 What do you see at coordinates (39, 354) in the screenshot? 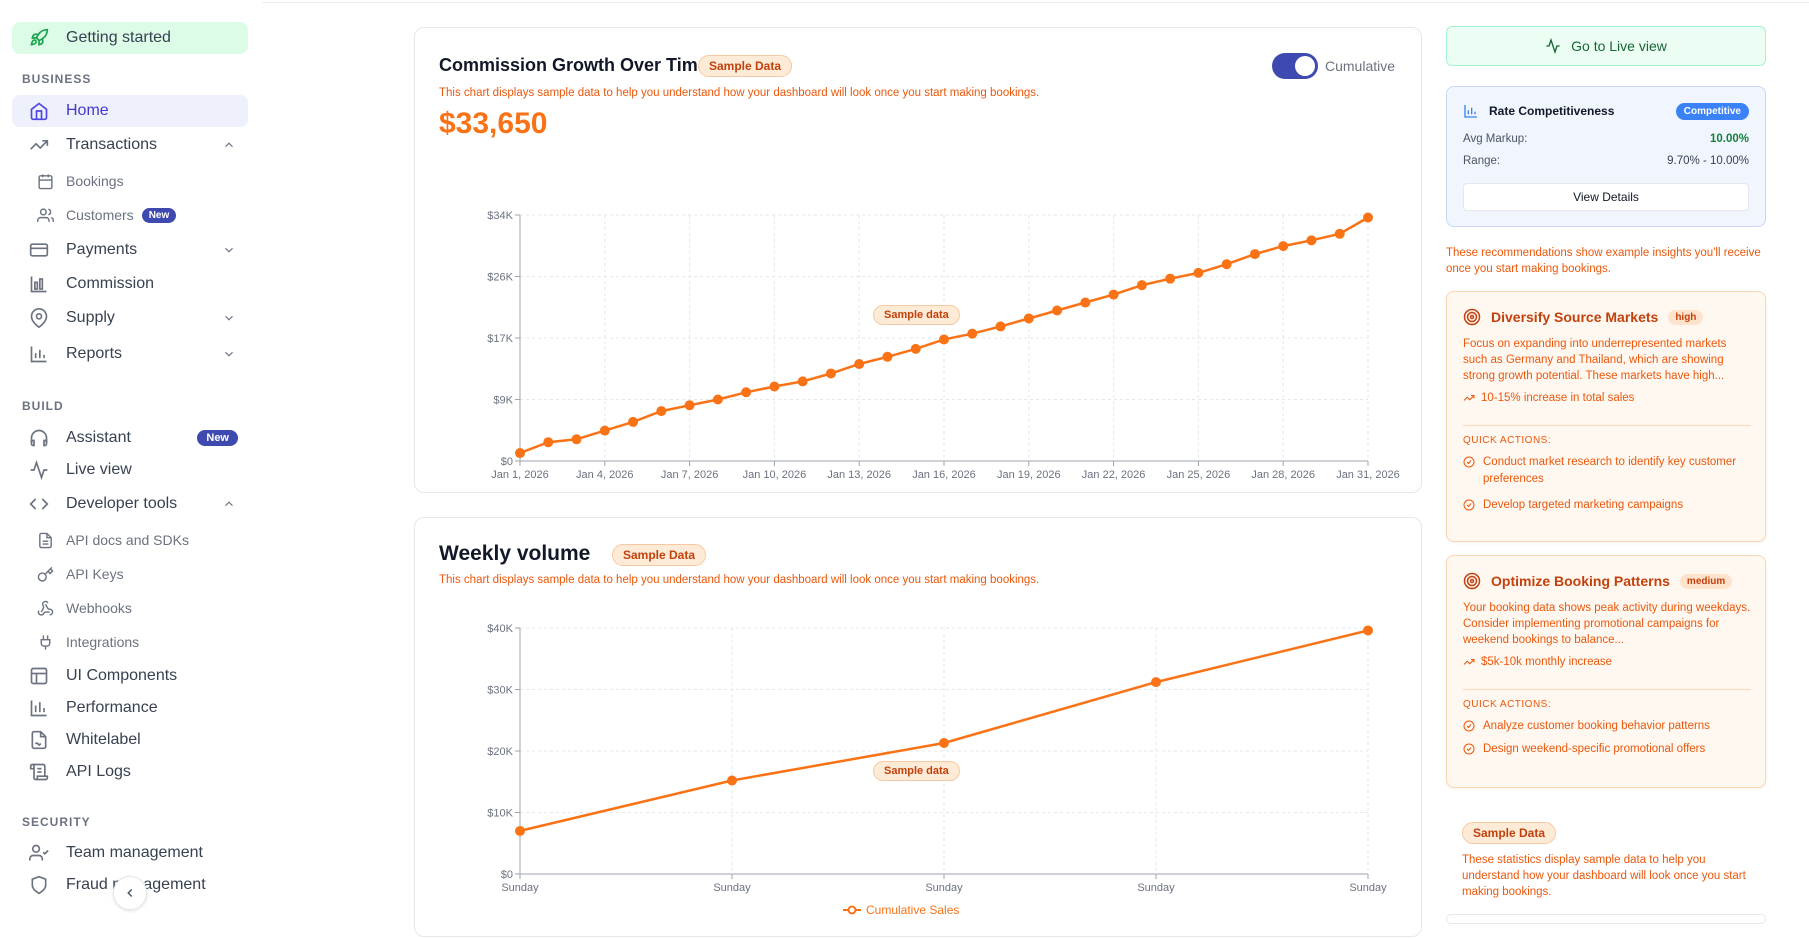
I see `chart-icon` at bounding box center [39, 354].